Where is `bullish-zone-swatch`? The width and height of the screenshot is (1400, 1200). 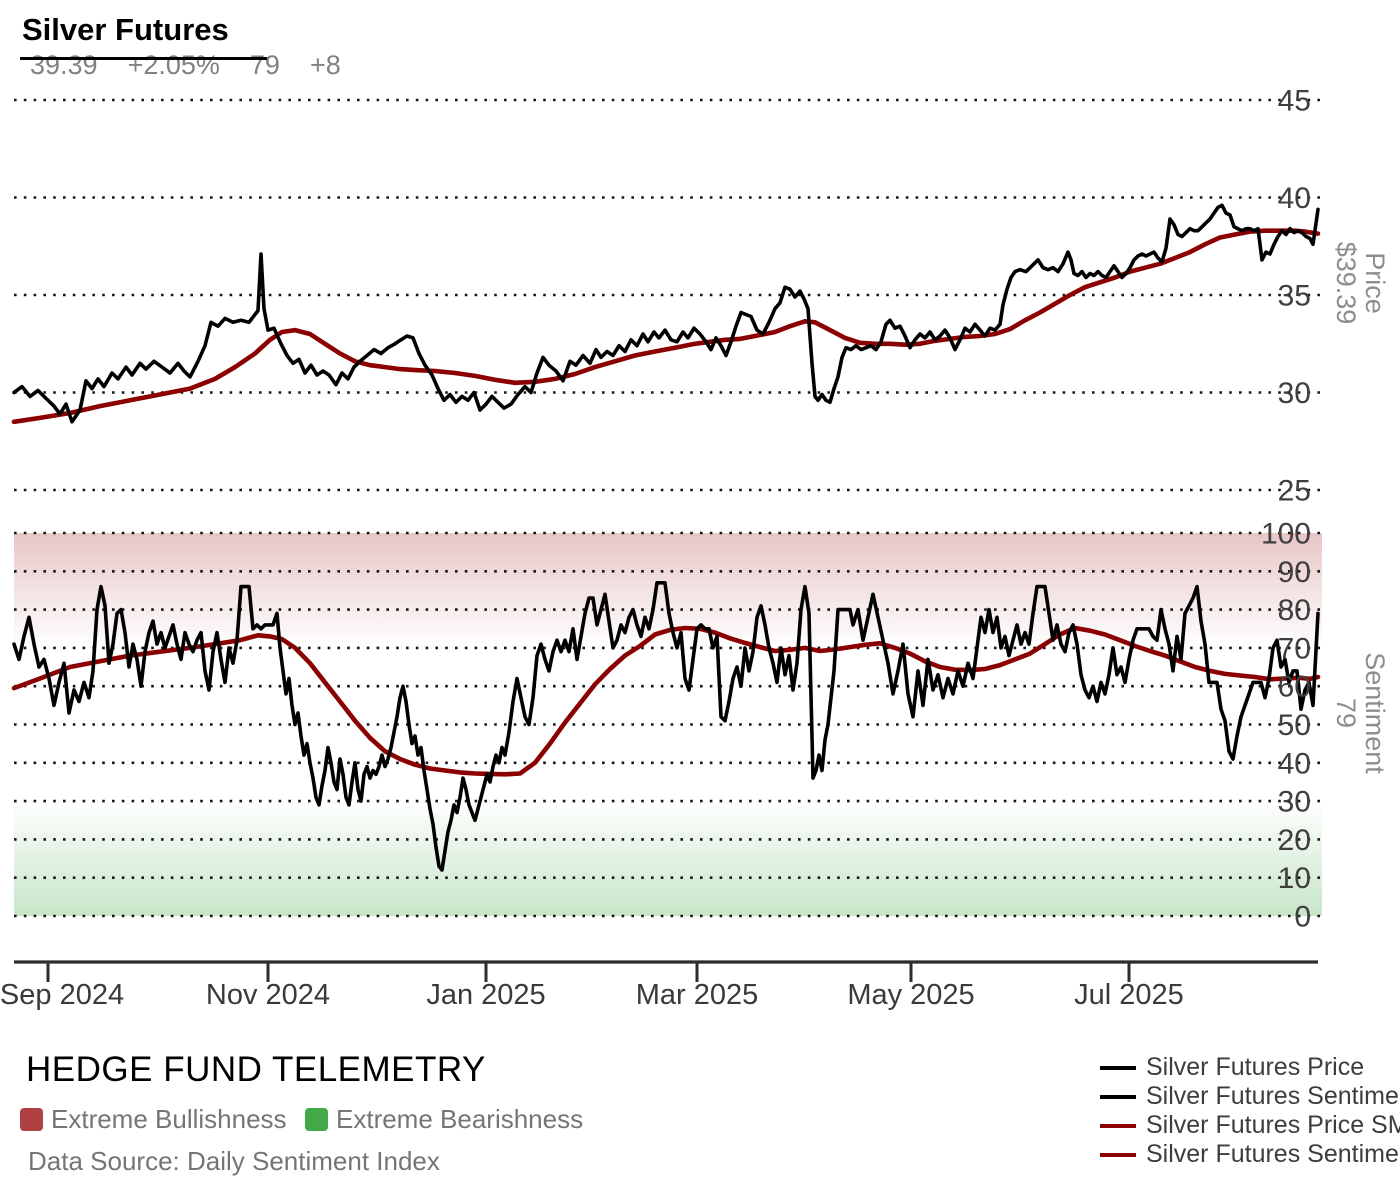
bullish-zone-swatch is located at coordinates (31, 1119).